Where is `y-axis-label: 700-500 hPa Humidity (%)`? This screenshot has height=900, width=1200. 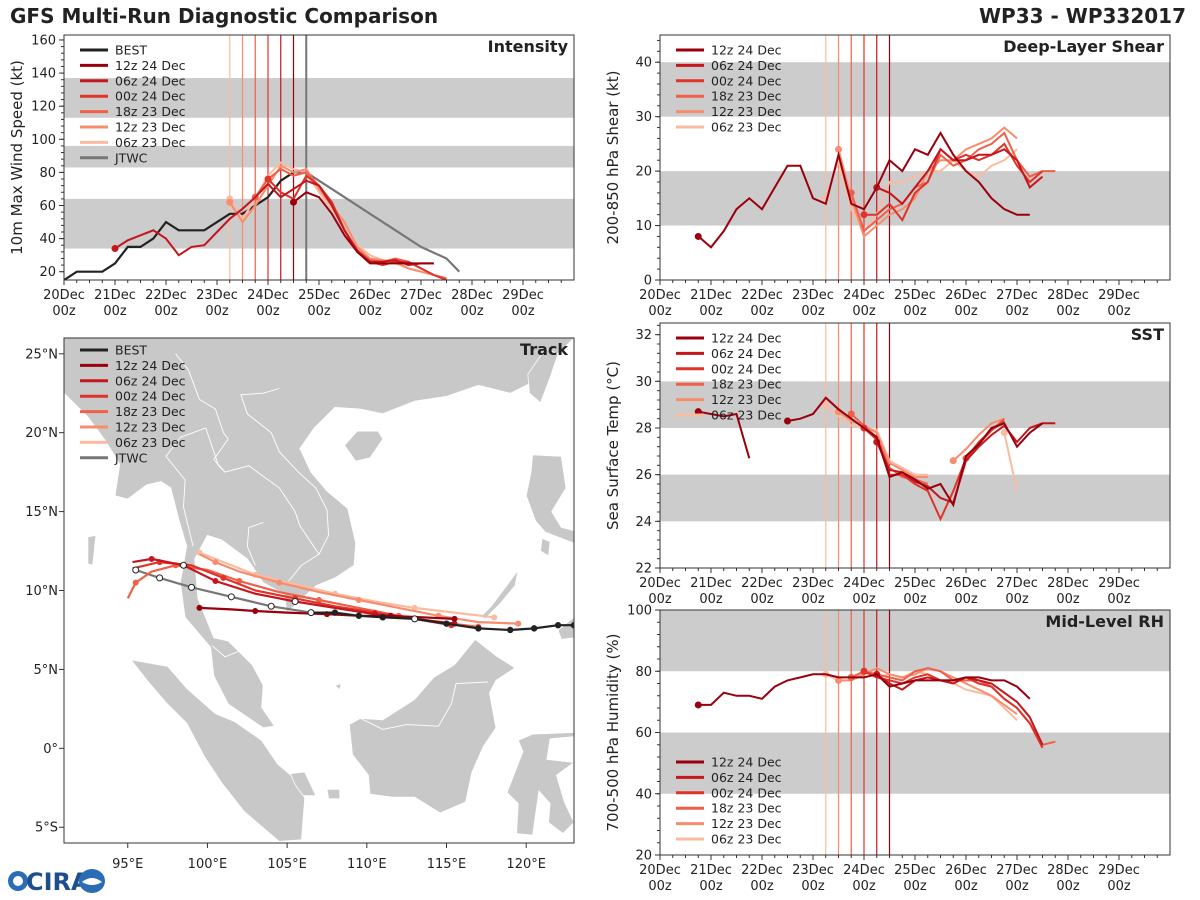 y-axis-label: 700-500 hPa Humidity (%) is located at coordinates (613, 732).